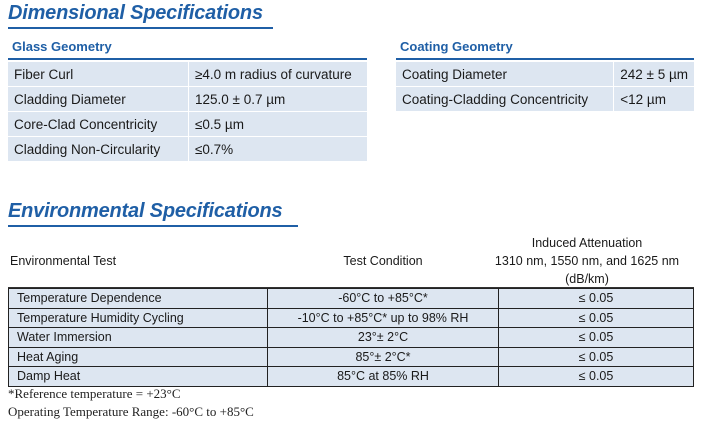  Describe the element at coordinates (98, 99) in the screenshot. I see `glass-label: Cladding Diameter` at that location.